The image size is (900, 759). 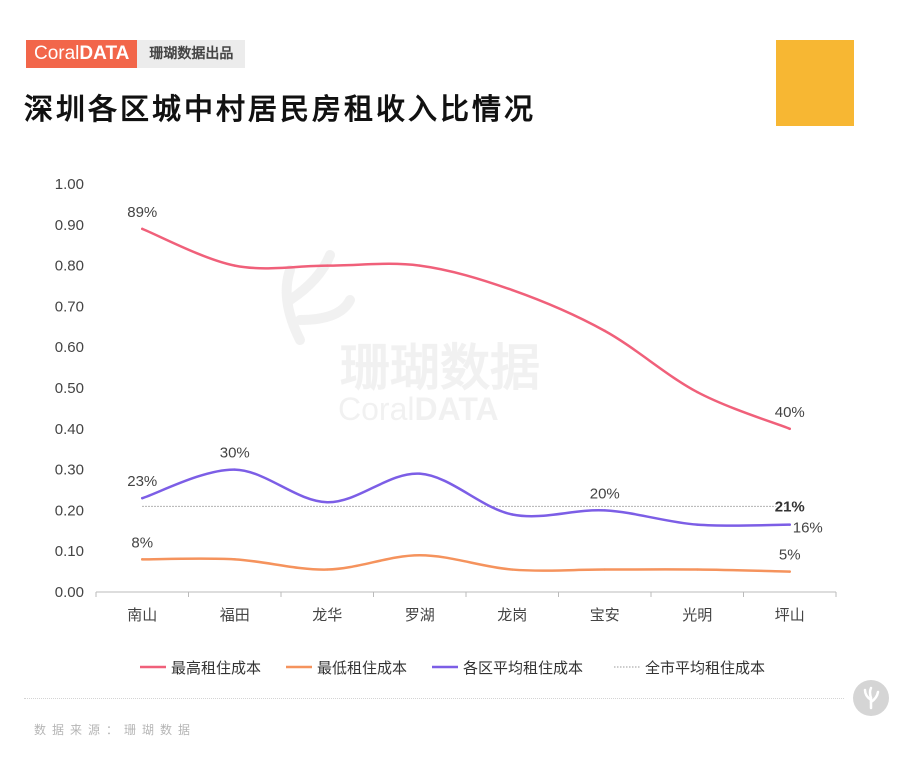 I want to click on data-label: 8%, so click(x=142, y=542).